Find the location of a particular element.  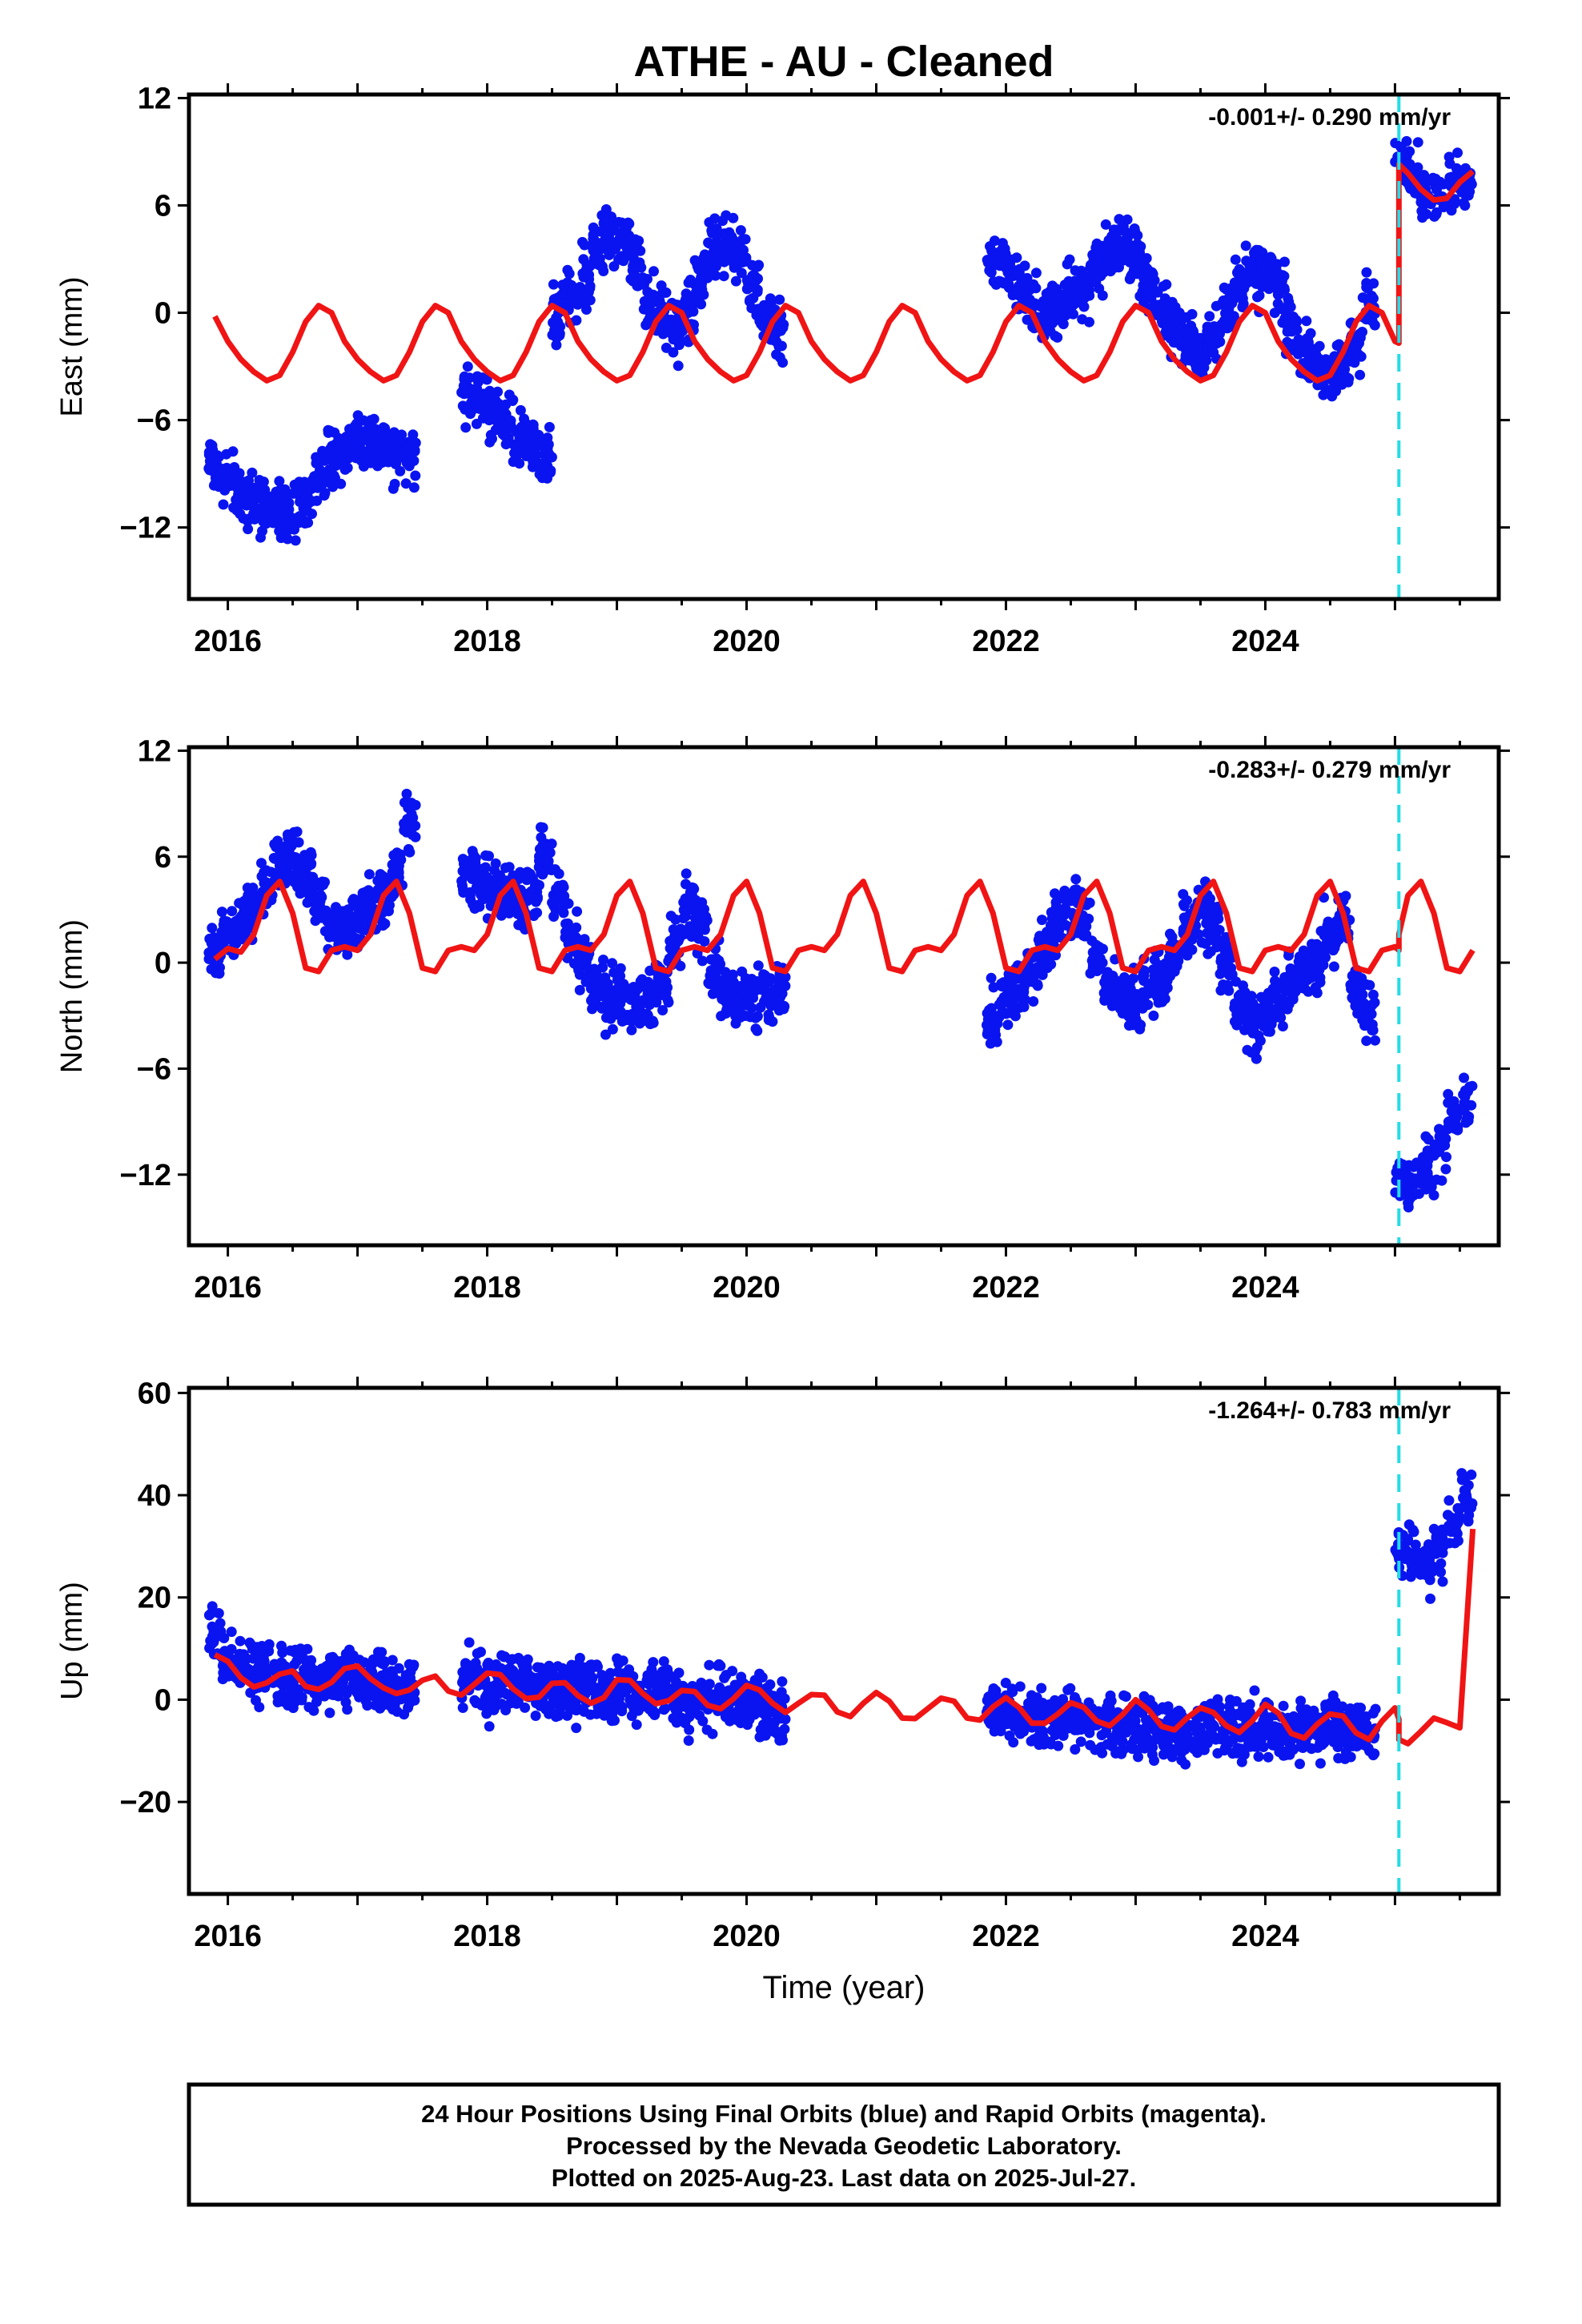

east-xtick-label-0: 2016 is located at coordinates (228, 641).